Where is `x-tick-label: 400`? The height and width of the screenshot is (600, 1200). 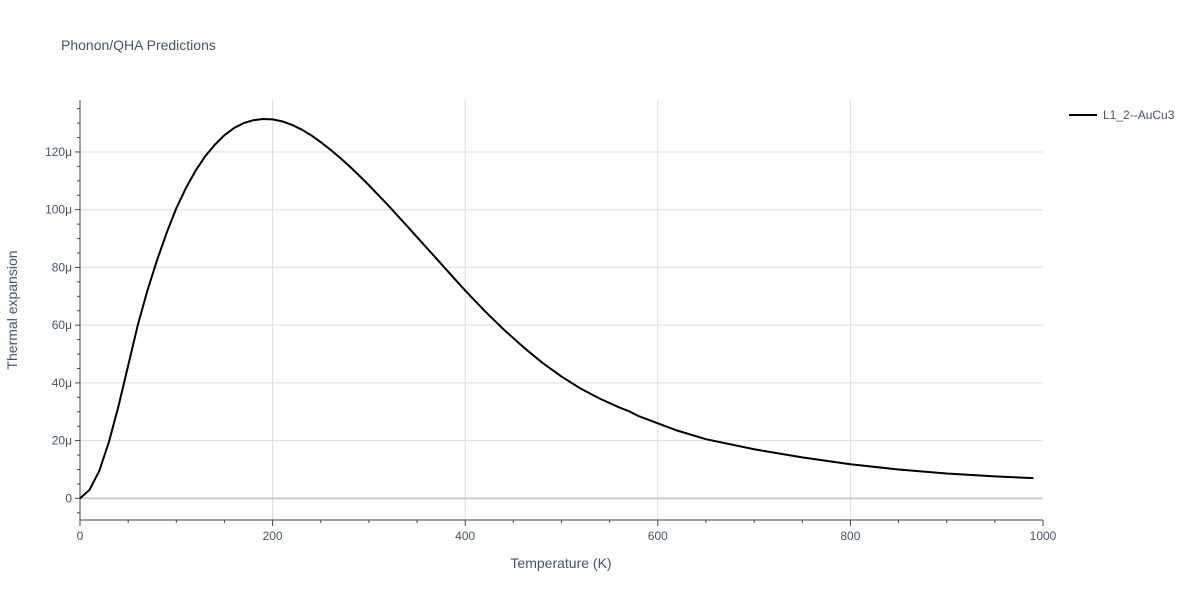 x-tick-label: 400 is located at coordinates (465, 536).